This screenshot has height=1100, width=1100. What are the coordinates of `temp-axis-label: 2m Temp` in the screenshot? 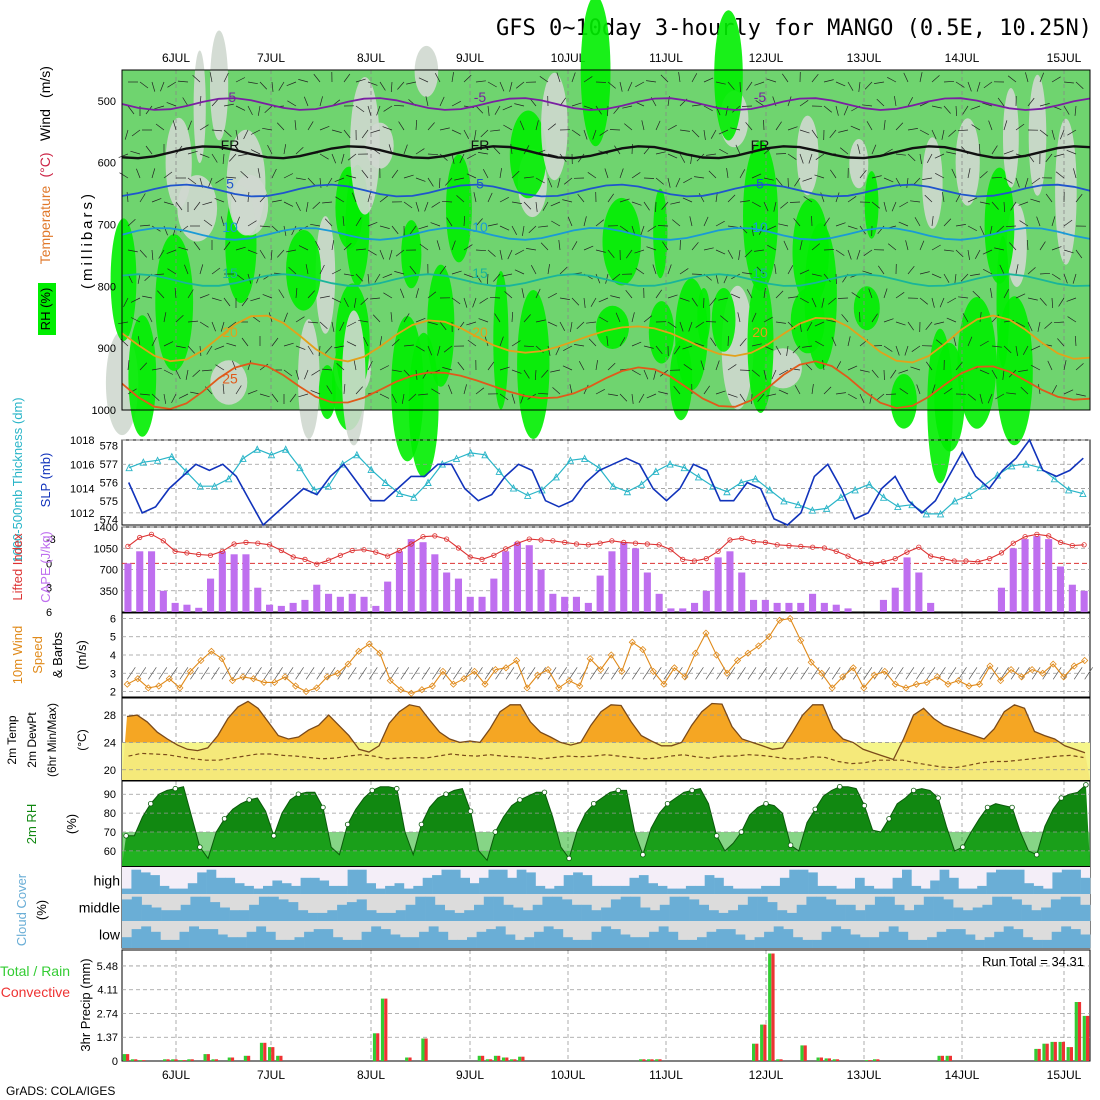 It's located at (12, 739).